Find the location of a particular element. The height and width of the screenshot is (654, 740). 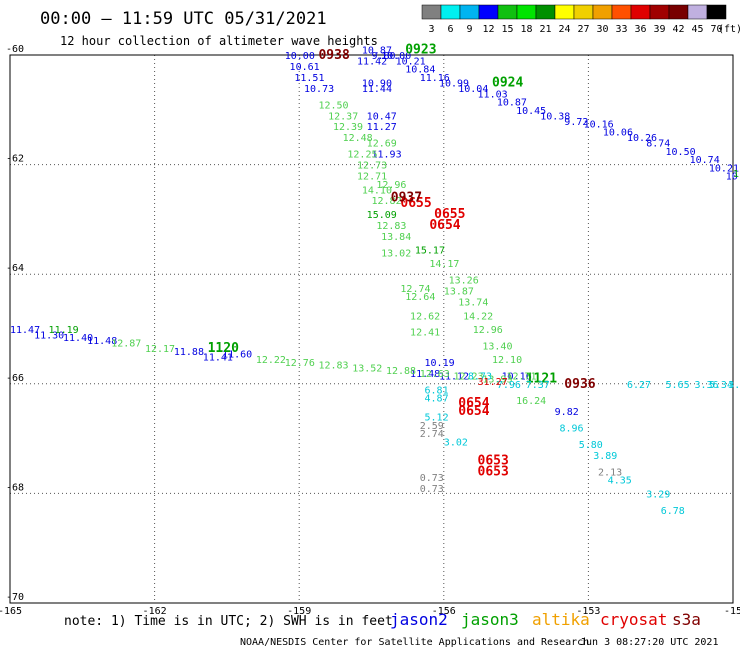

data-point-label: 10.45 is located at coordinates (531, 111).